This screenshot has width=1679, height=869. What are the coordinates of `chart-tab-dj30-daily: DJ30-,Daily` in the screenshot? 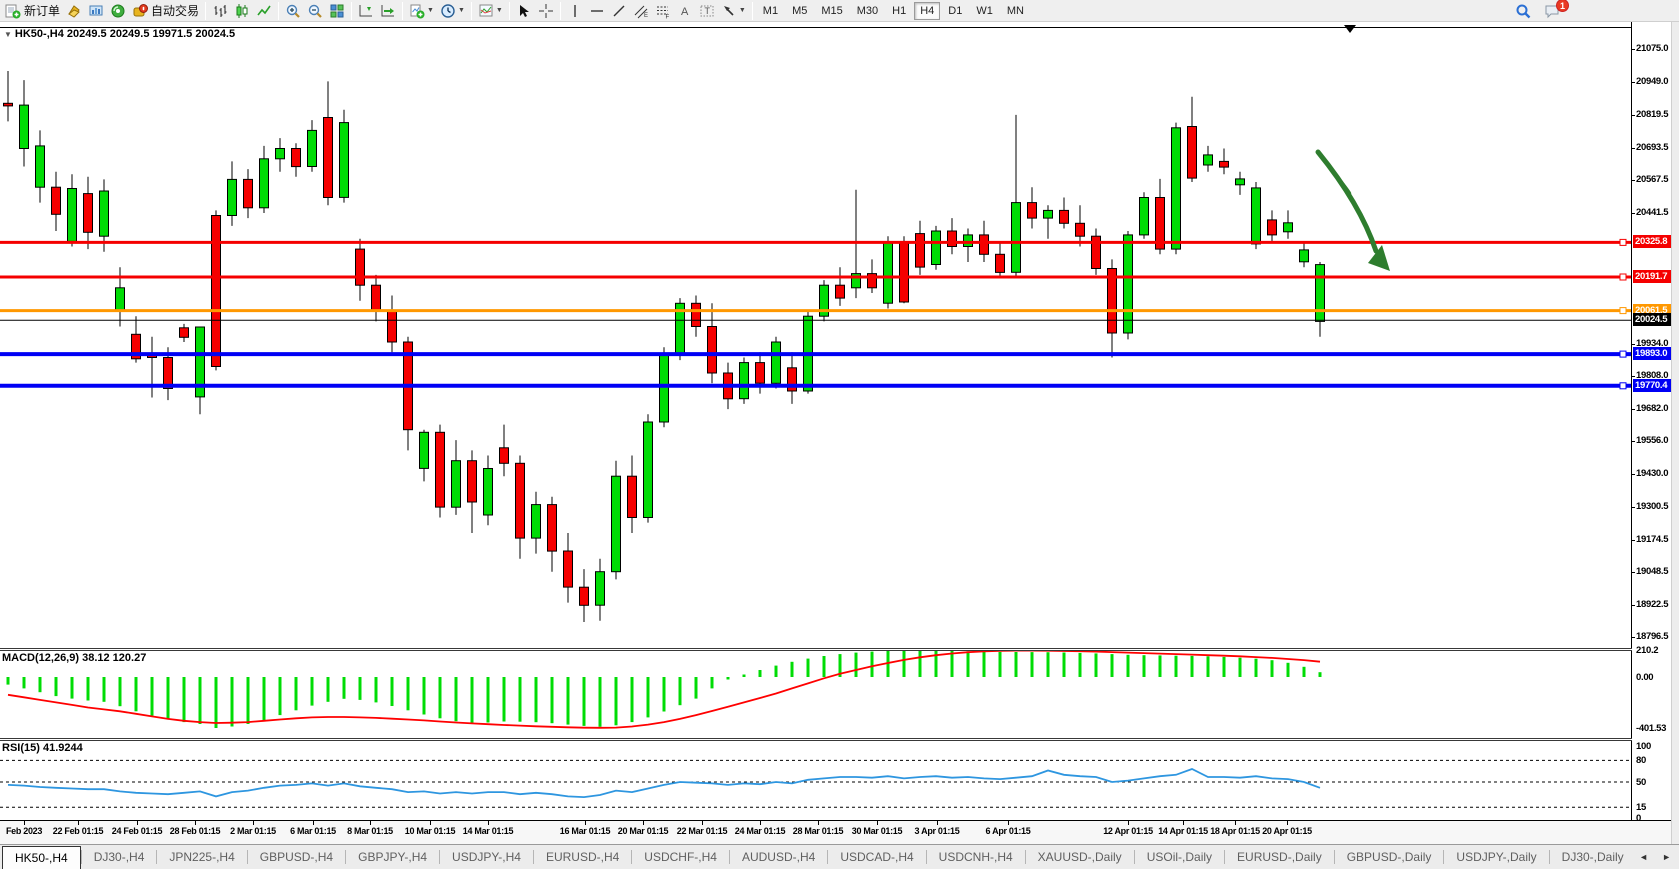 It's located at (1592, 857).